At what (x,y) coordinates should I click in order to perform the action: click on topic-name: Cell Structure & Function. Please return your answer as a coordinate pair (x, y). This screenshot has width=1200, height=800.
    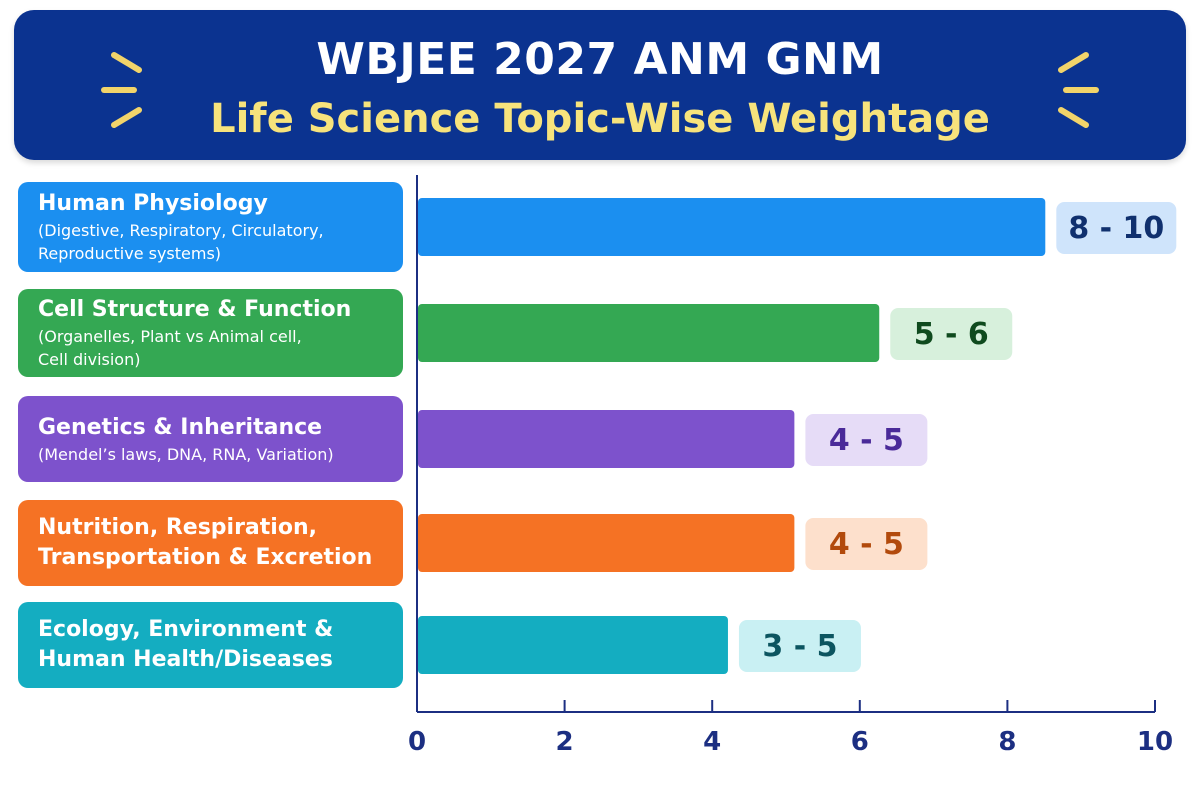
    Looking at the image, I should click on (195, 309).